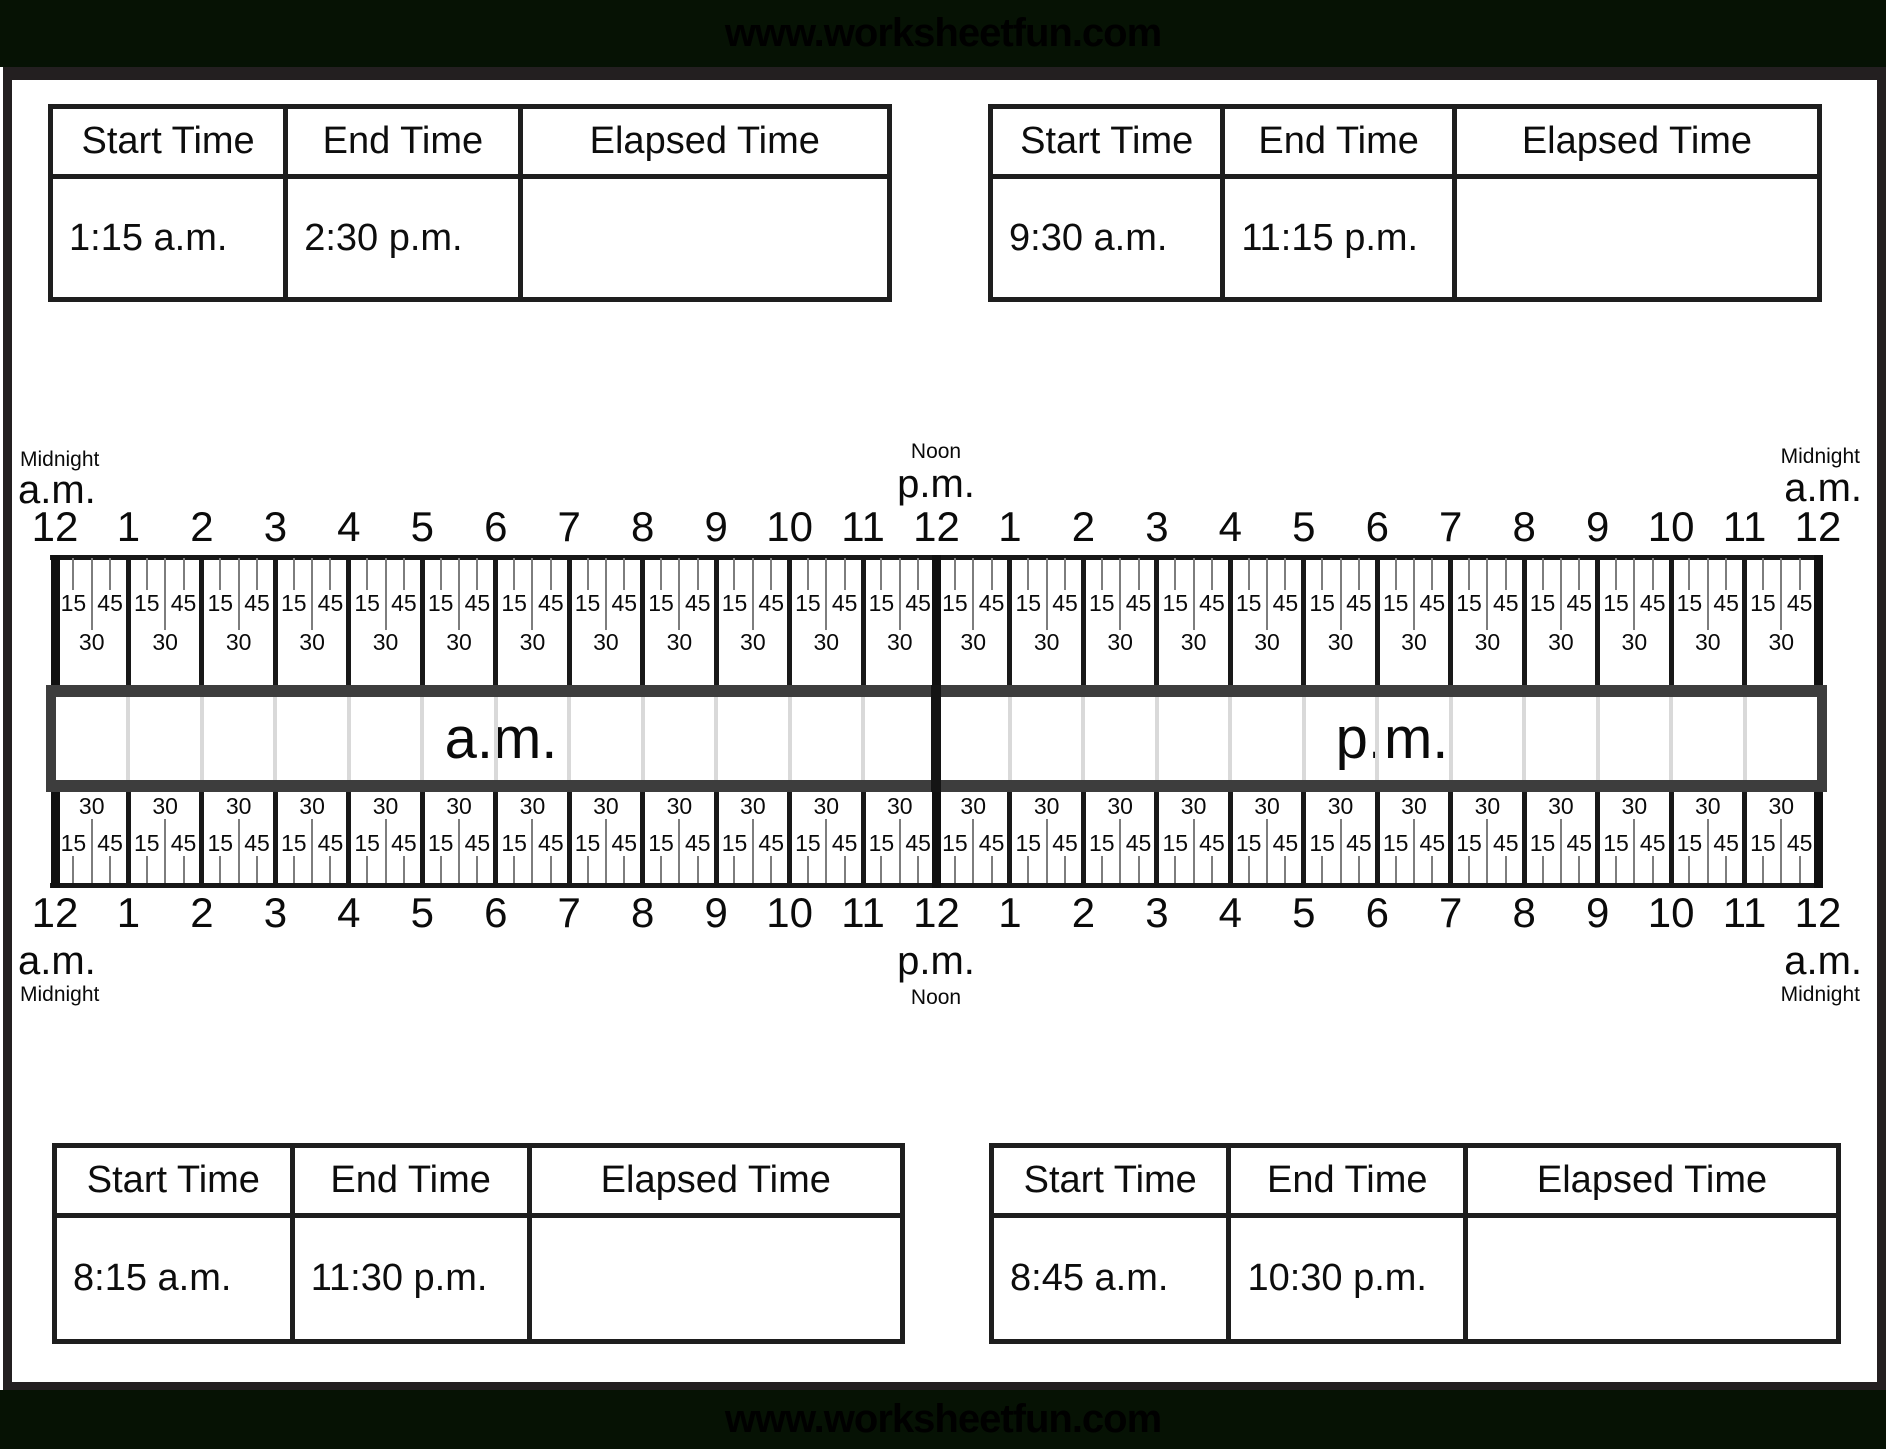 This screenshot has height=1449, width=1886. What do you see at coordinates (1744, 526) in the screenshot?
I see `hour-label-top-23: 11` at bounding box center [1744, 526].